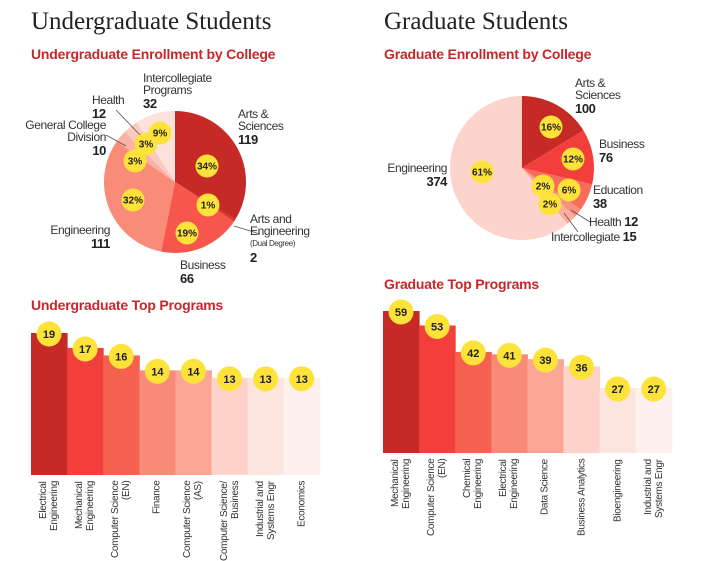 This screenshot has height=561, width=702. Describe the element at coordinates (151, 21) in the screenshot. I see `undergrad-heading: Undergraduate Students` at that location.